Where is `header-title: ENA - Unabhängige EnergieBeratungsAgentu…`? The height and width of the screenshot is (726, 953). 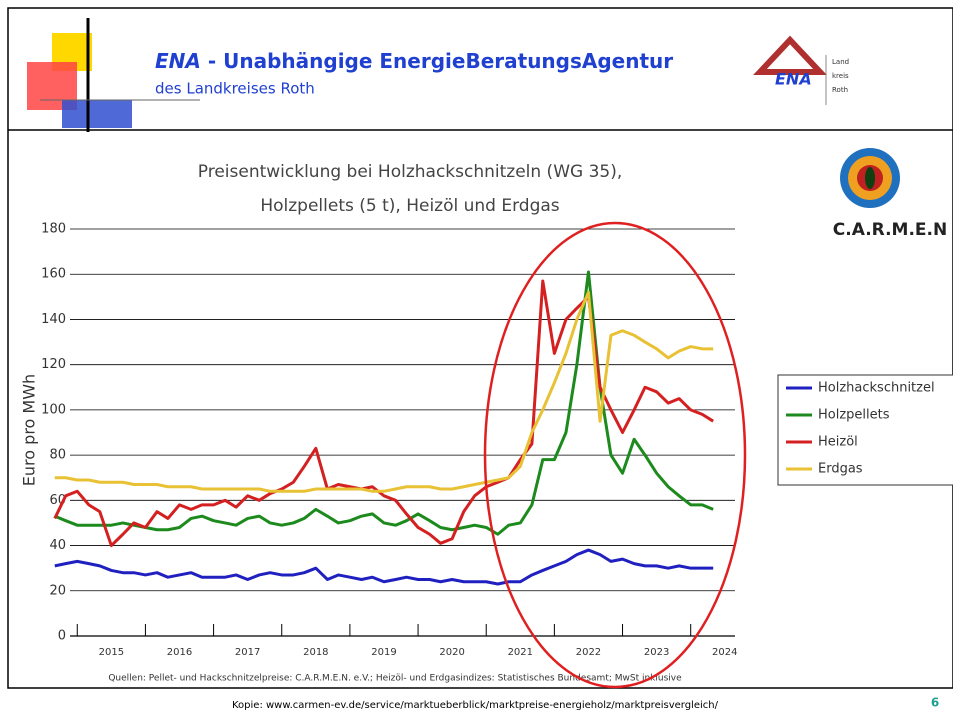 header-title: ENA - Unabhängige EnergieBeratungsAgentu… is located at coordinates (414, 61).